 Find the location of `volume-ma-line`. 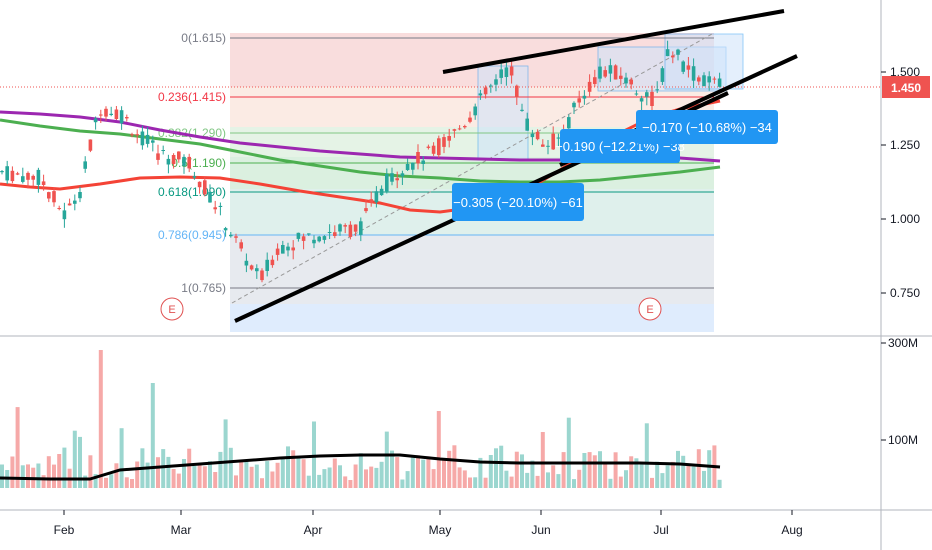

volume-ma-line is located at coordinates (360, 467).